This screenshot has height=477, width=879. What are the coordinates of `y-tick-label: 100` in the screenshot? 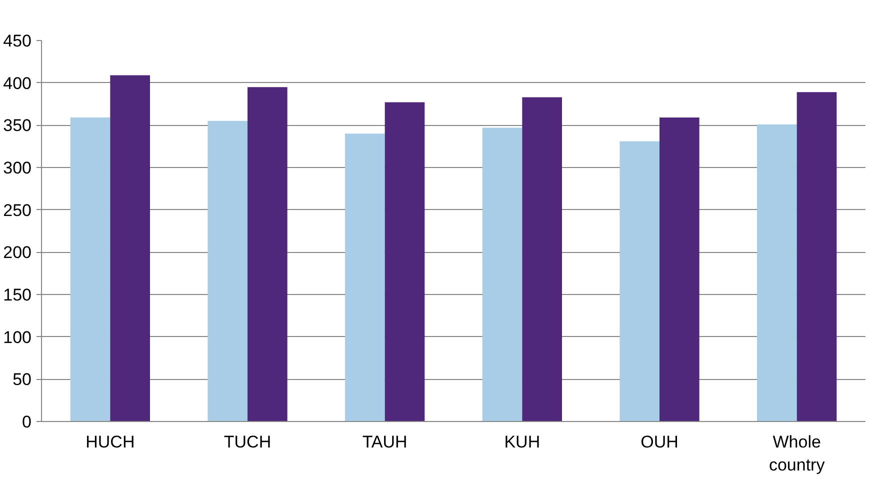 It's located at (17, 337).